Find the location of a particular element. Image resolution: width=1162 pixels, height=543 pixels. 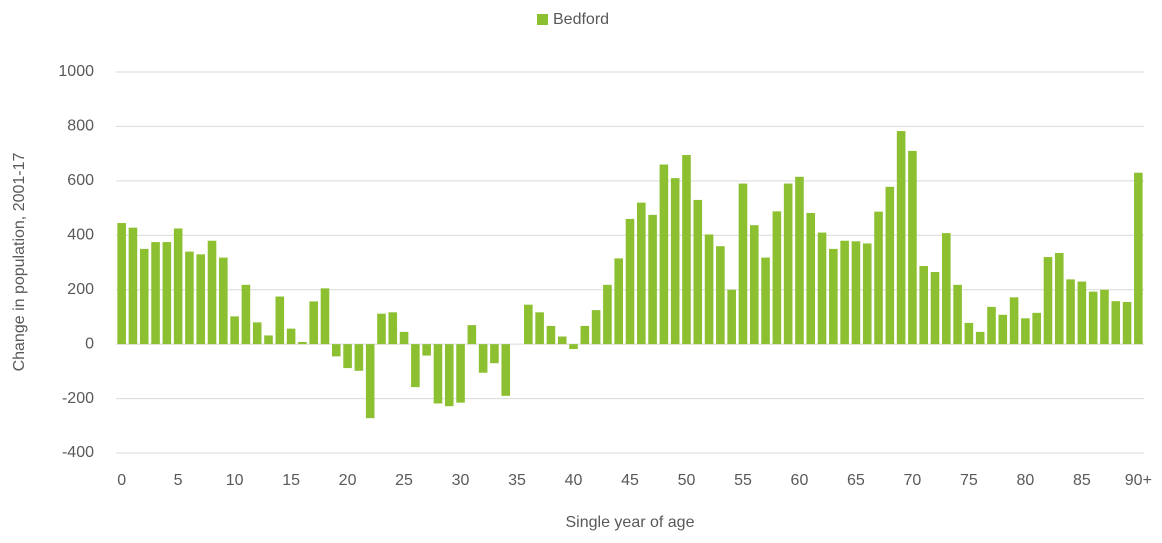

y-tick-label: -400 is located at coordinates (78, 452).